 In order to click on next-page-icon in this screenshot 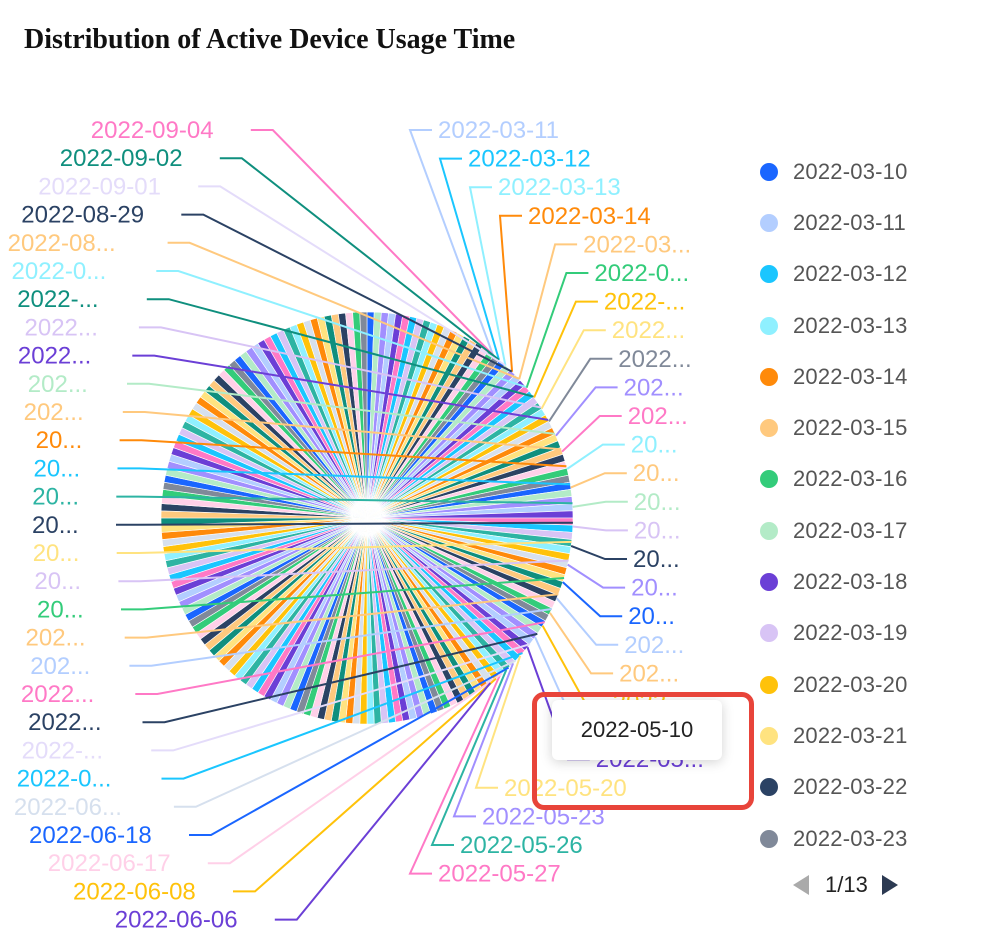, I will do `click(889, 885)`.